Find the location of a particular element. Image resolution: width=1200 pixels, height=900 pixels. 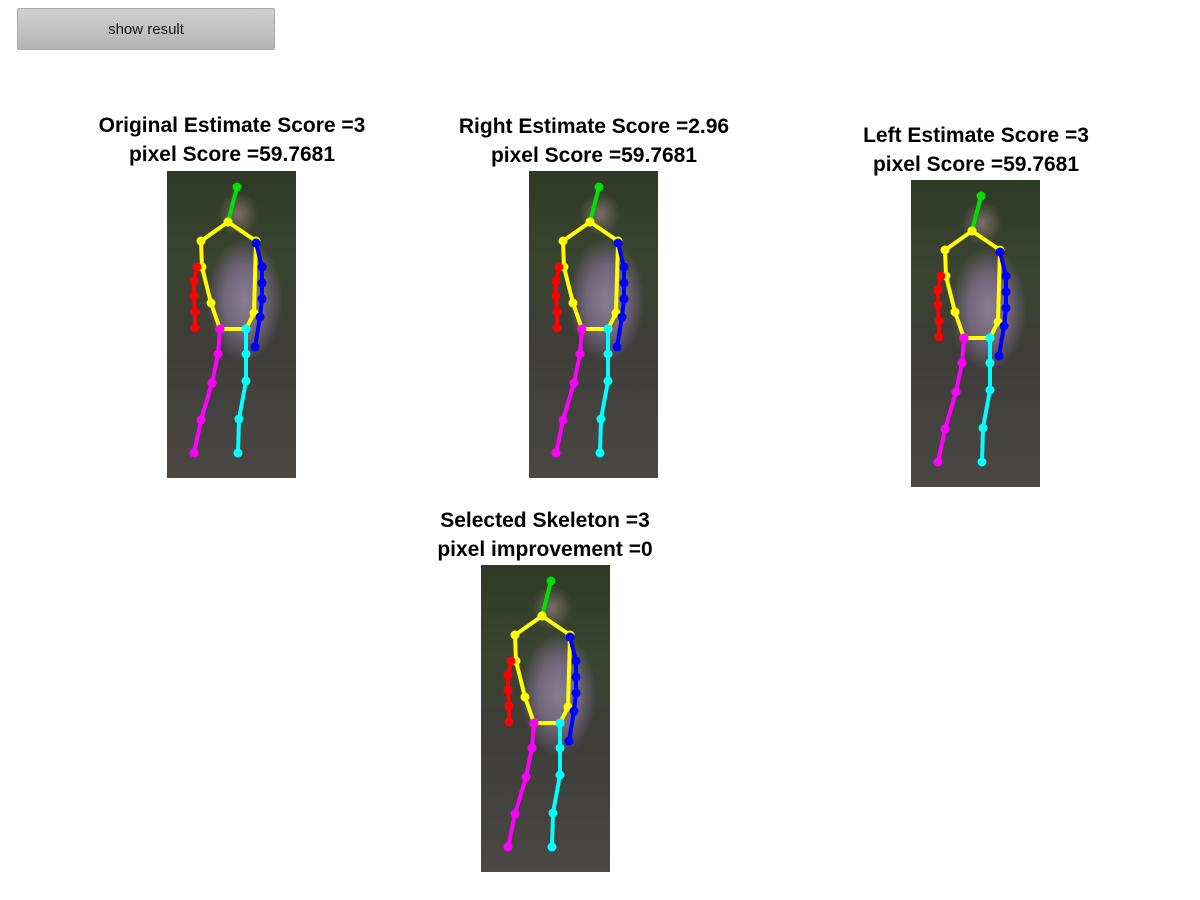

selected-skeleton-score: Selected Skeleton =3 is located at coordinates (545, 520).